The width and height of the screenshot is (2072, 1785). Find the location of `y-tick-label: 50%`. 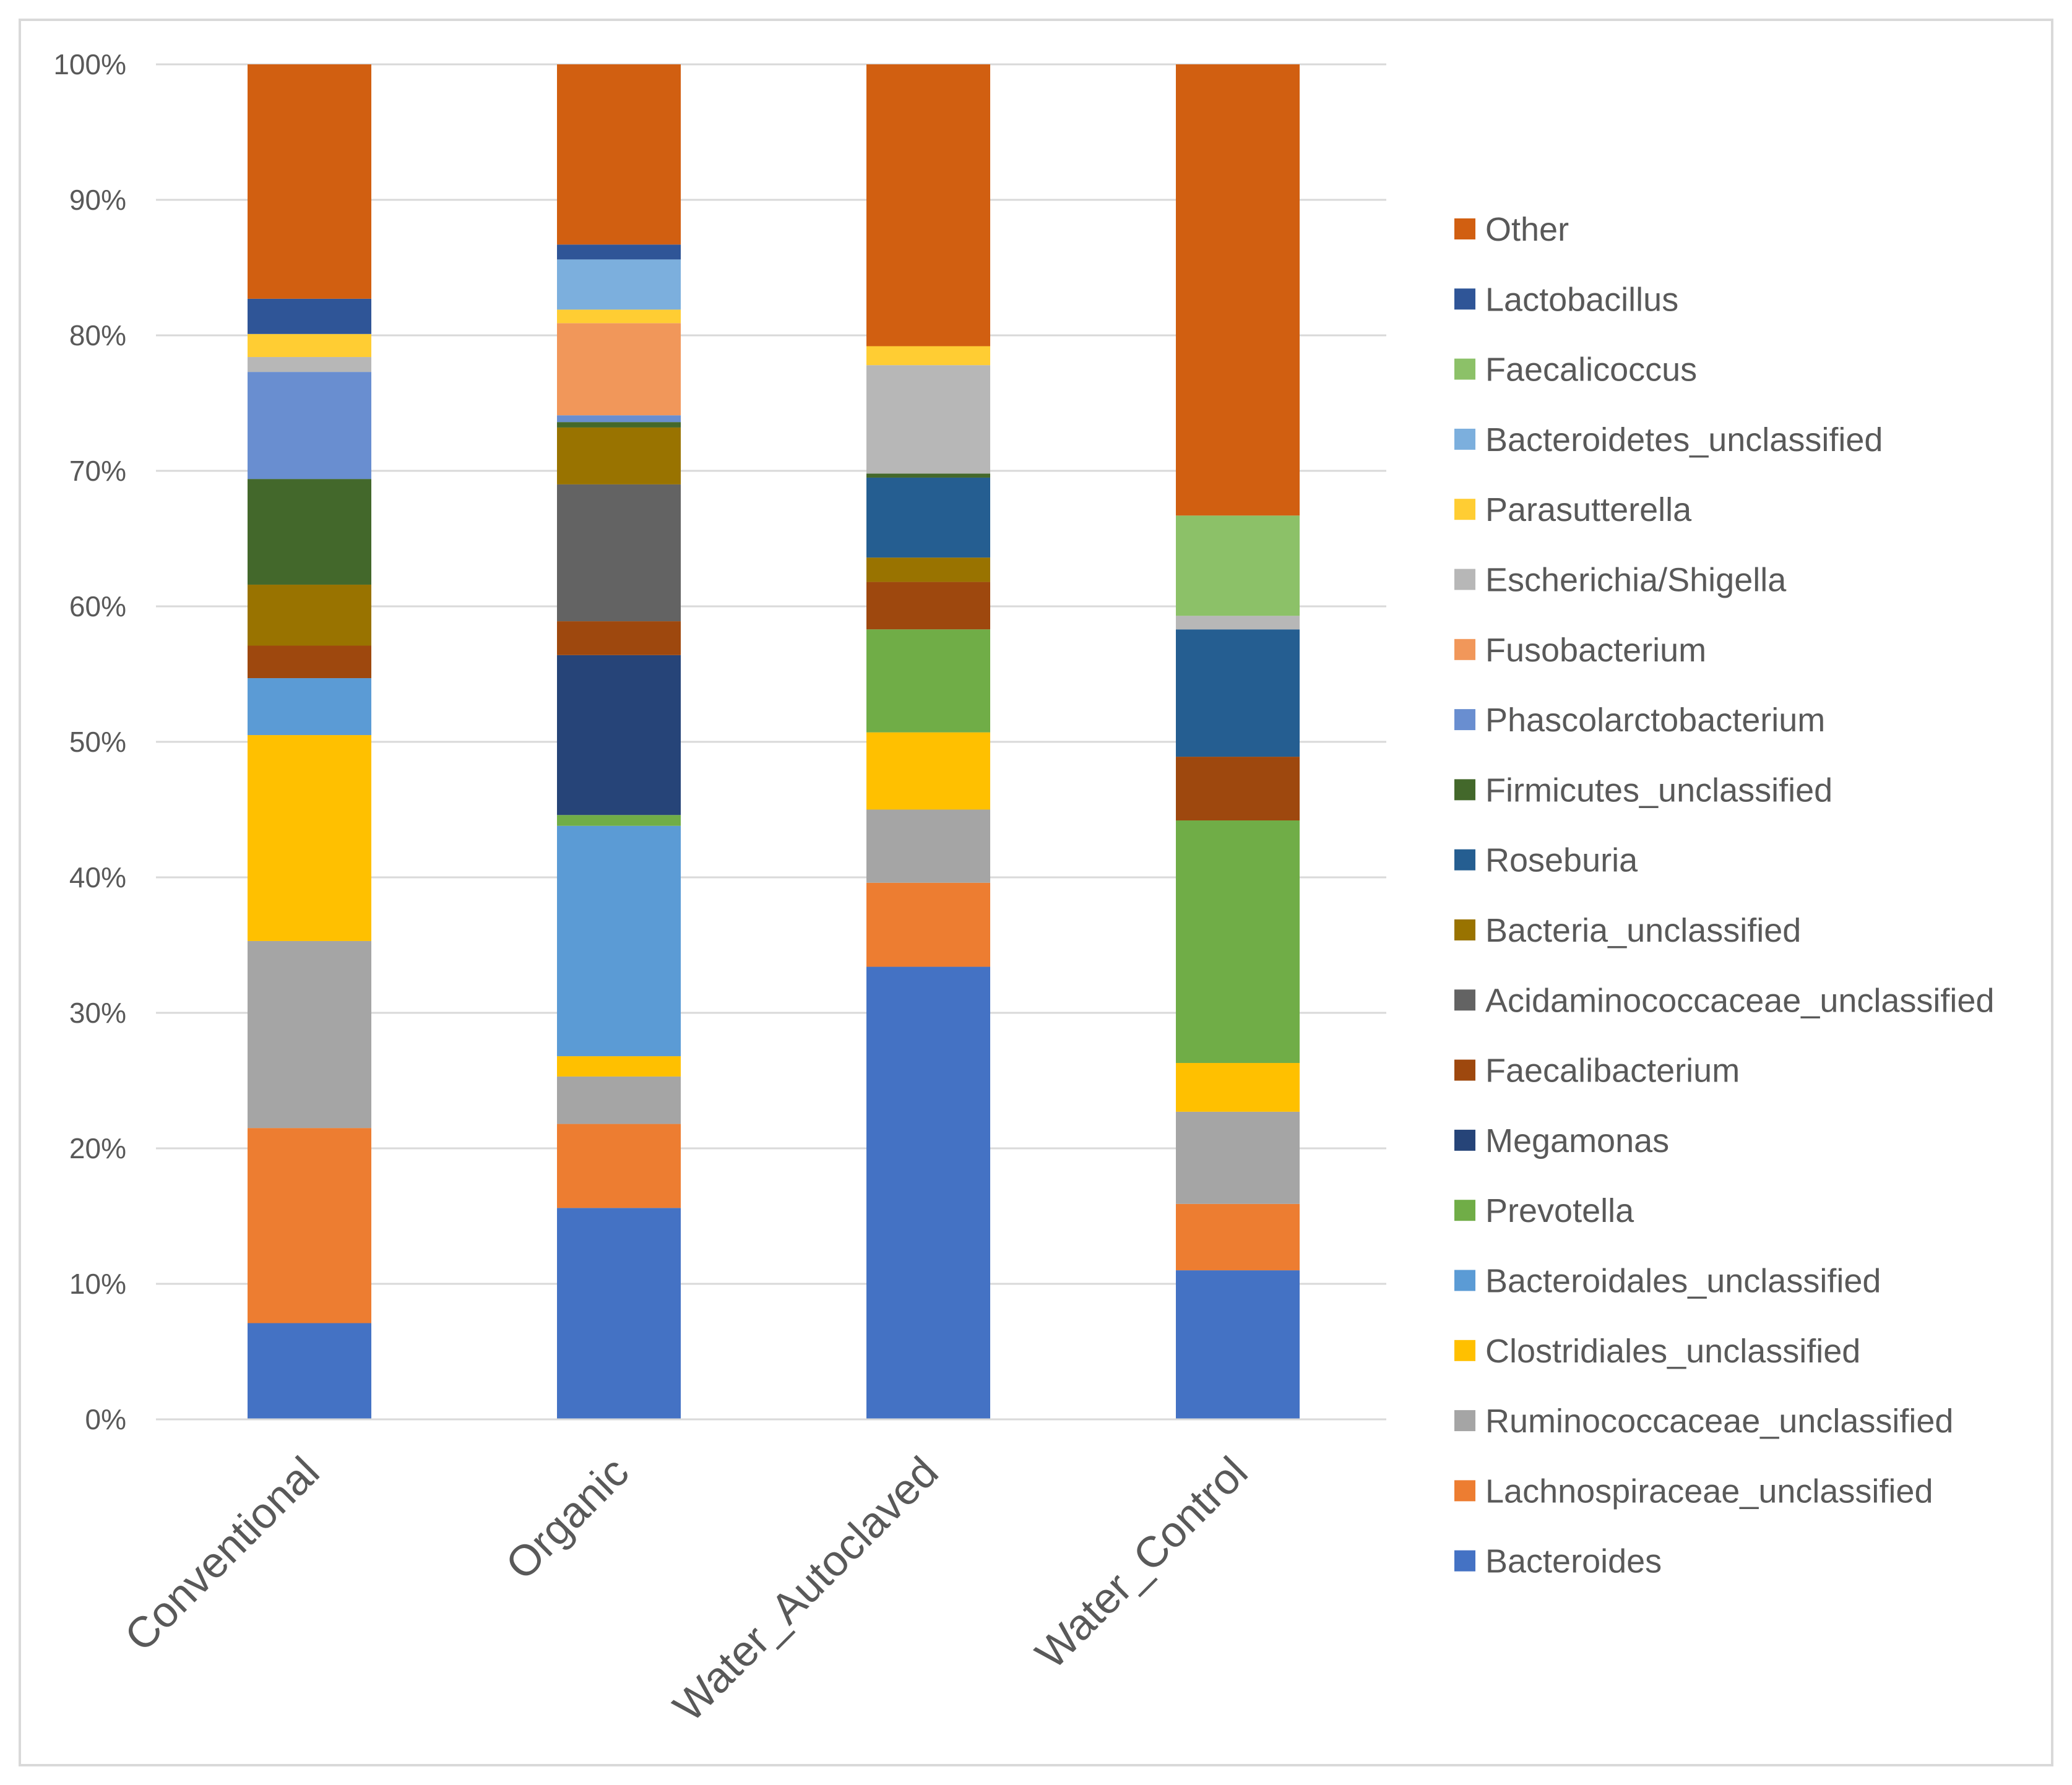

y-tick-label: 50% is located at coordinates (97, 742).